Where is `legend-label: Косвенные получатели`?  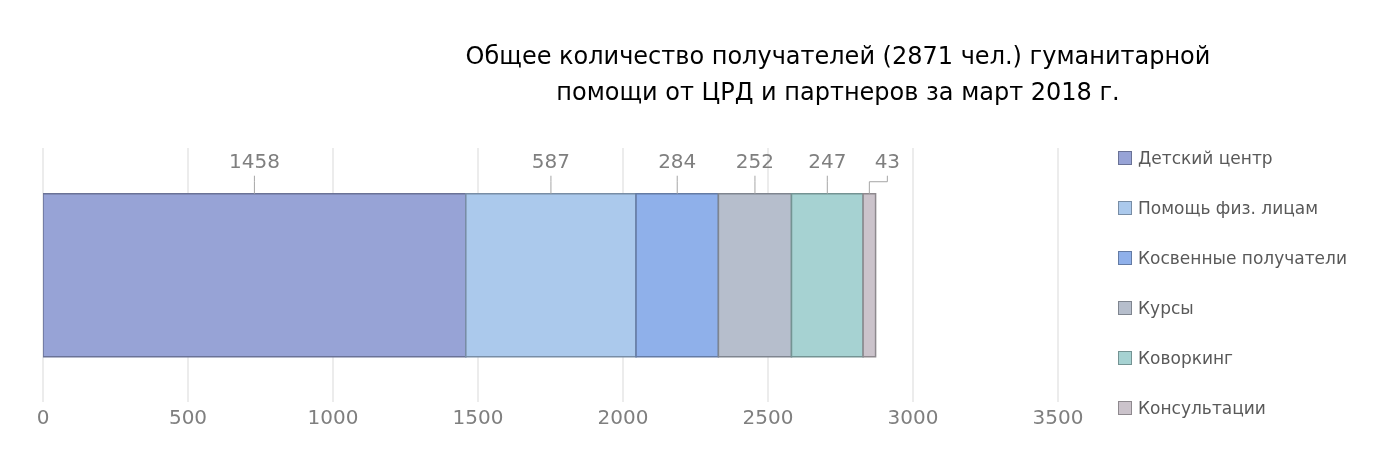 legend-label: Косвенные получатели is located at coordinates (1242, 258).